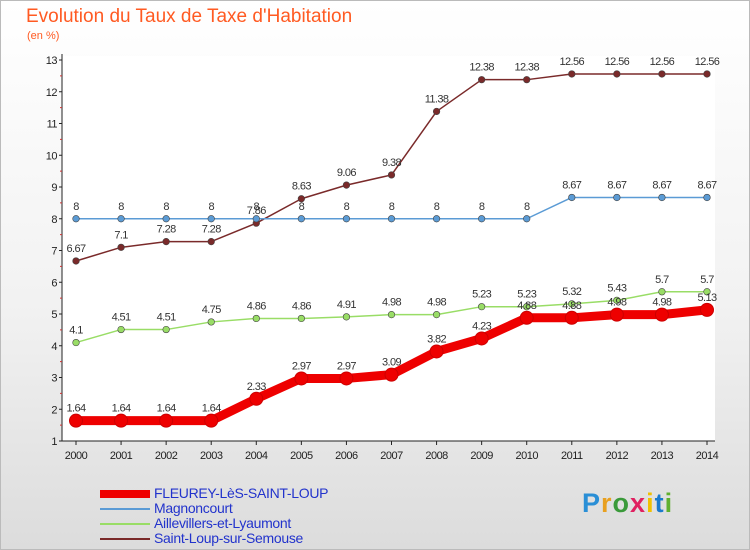 Image resolution: width=750 pixels, height=550 pixels. What do you see at coordinates (346, 173) in the screenshot?
I see `data-label: 9.06` at bounding box center [346, 173].